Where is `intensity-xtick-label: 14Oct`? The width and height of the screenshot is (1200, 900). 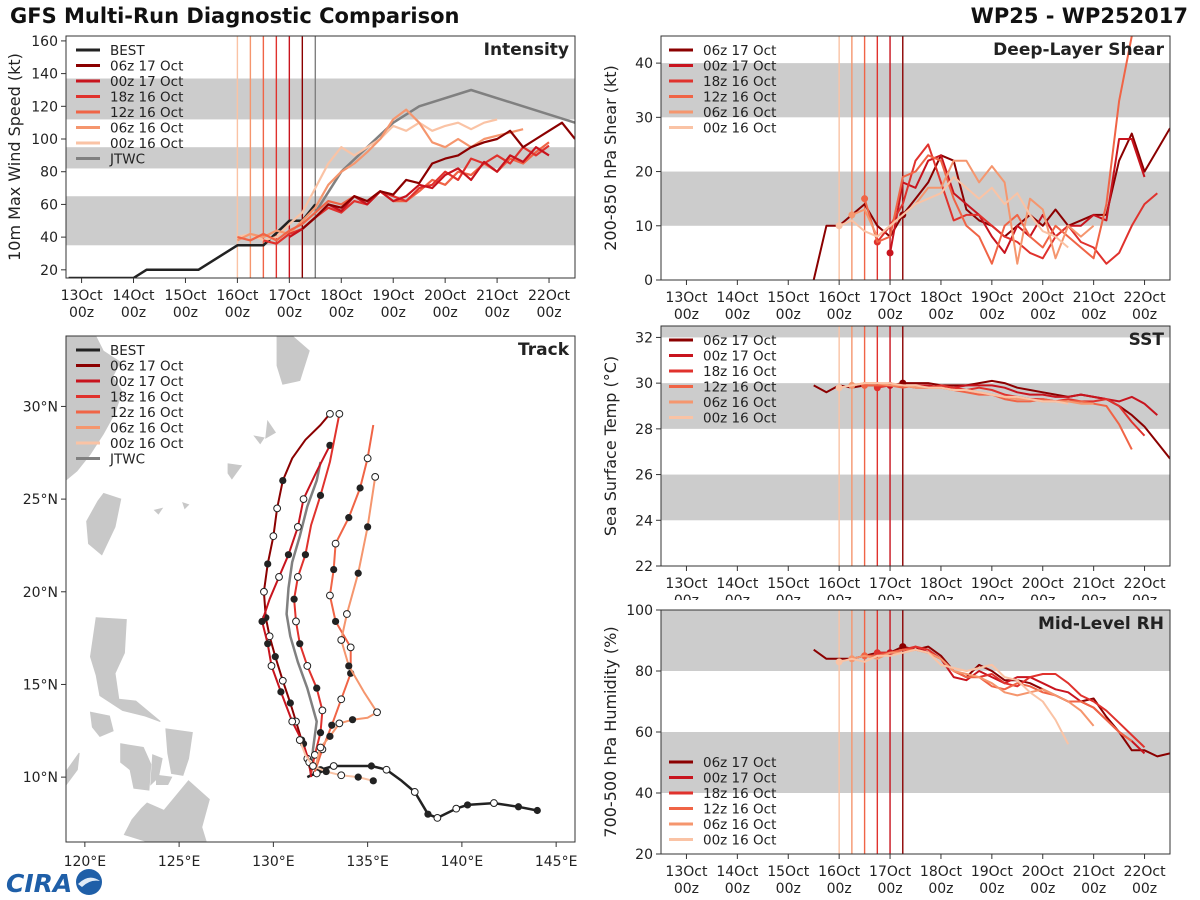 intensity-xtick-label: 14Oct is located at coordinates (134, 296).